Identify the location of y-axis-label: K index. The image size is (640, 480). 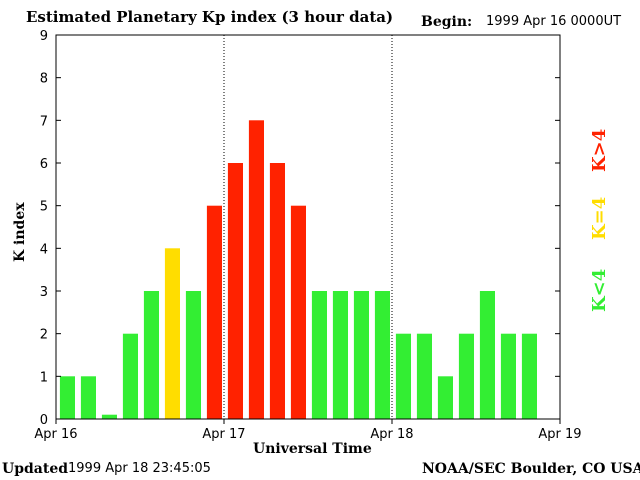
(20, 232).